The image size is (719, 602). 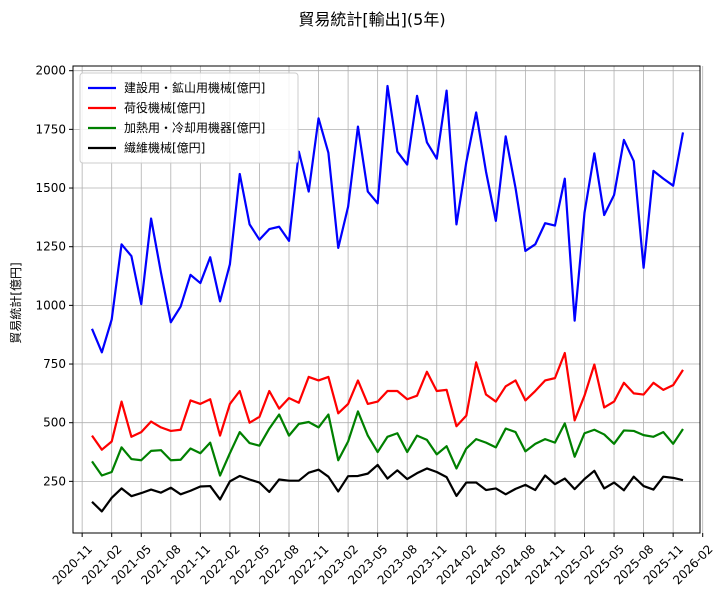 I want to click on y-tick-label: 2000, so click(x=50, y=71).